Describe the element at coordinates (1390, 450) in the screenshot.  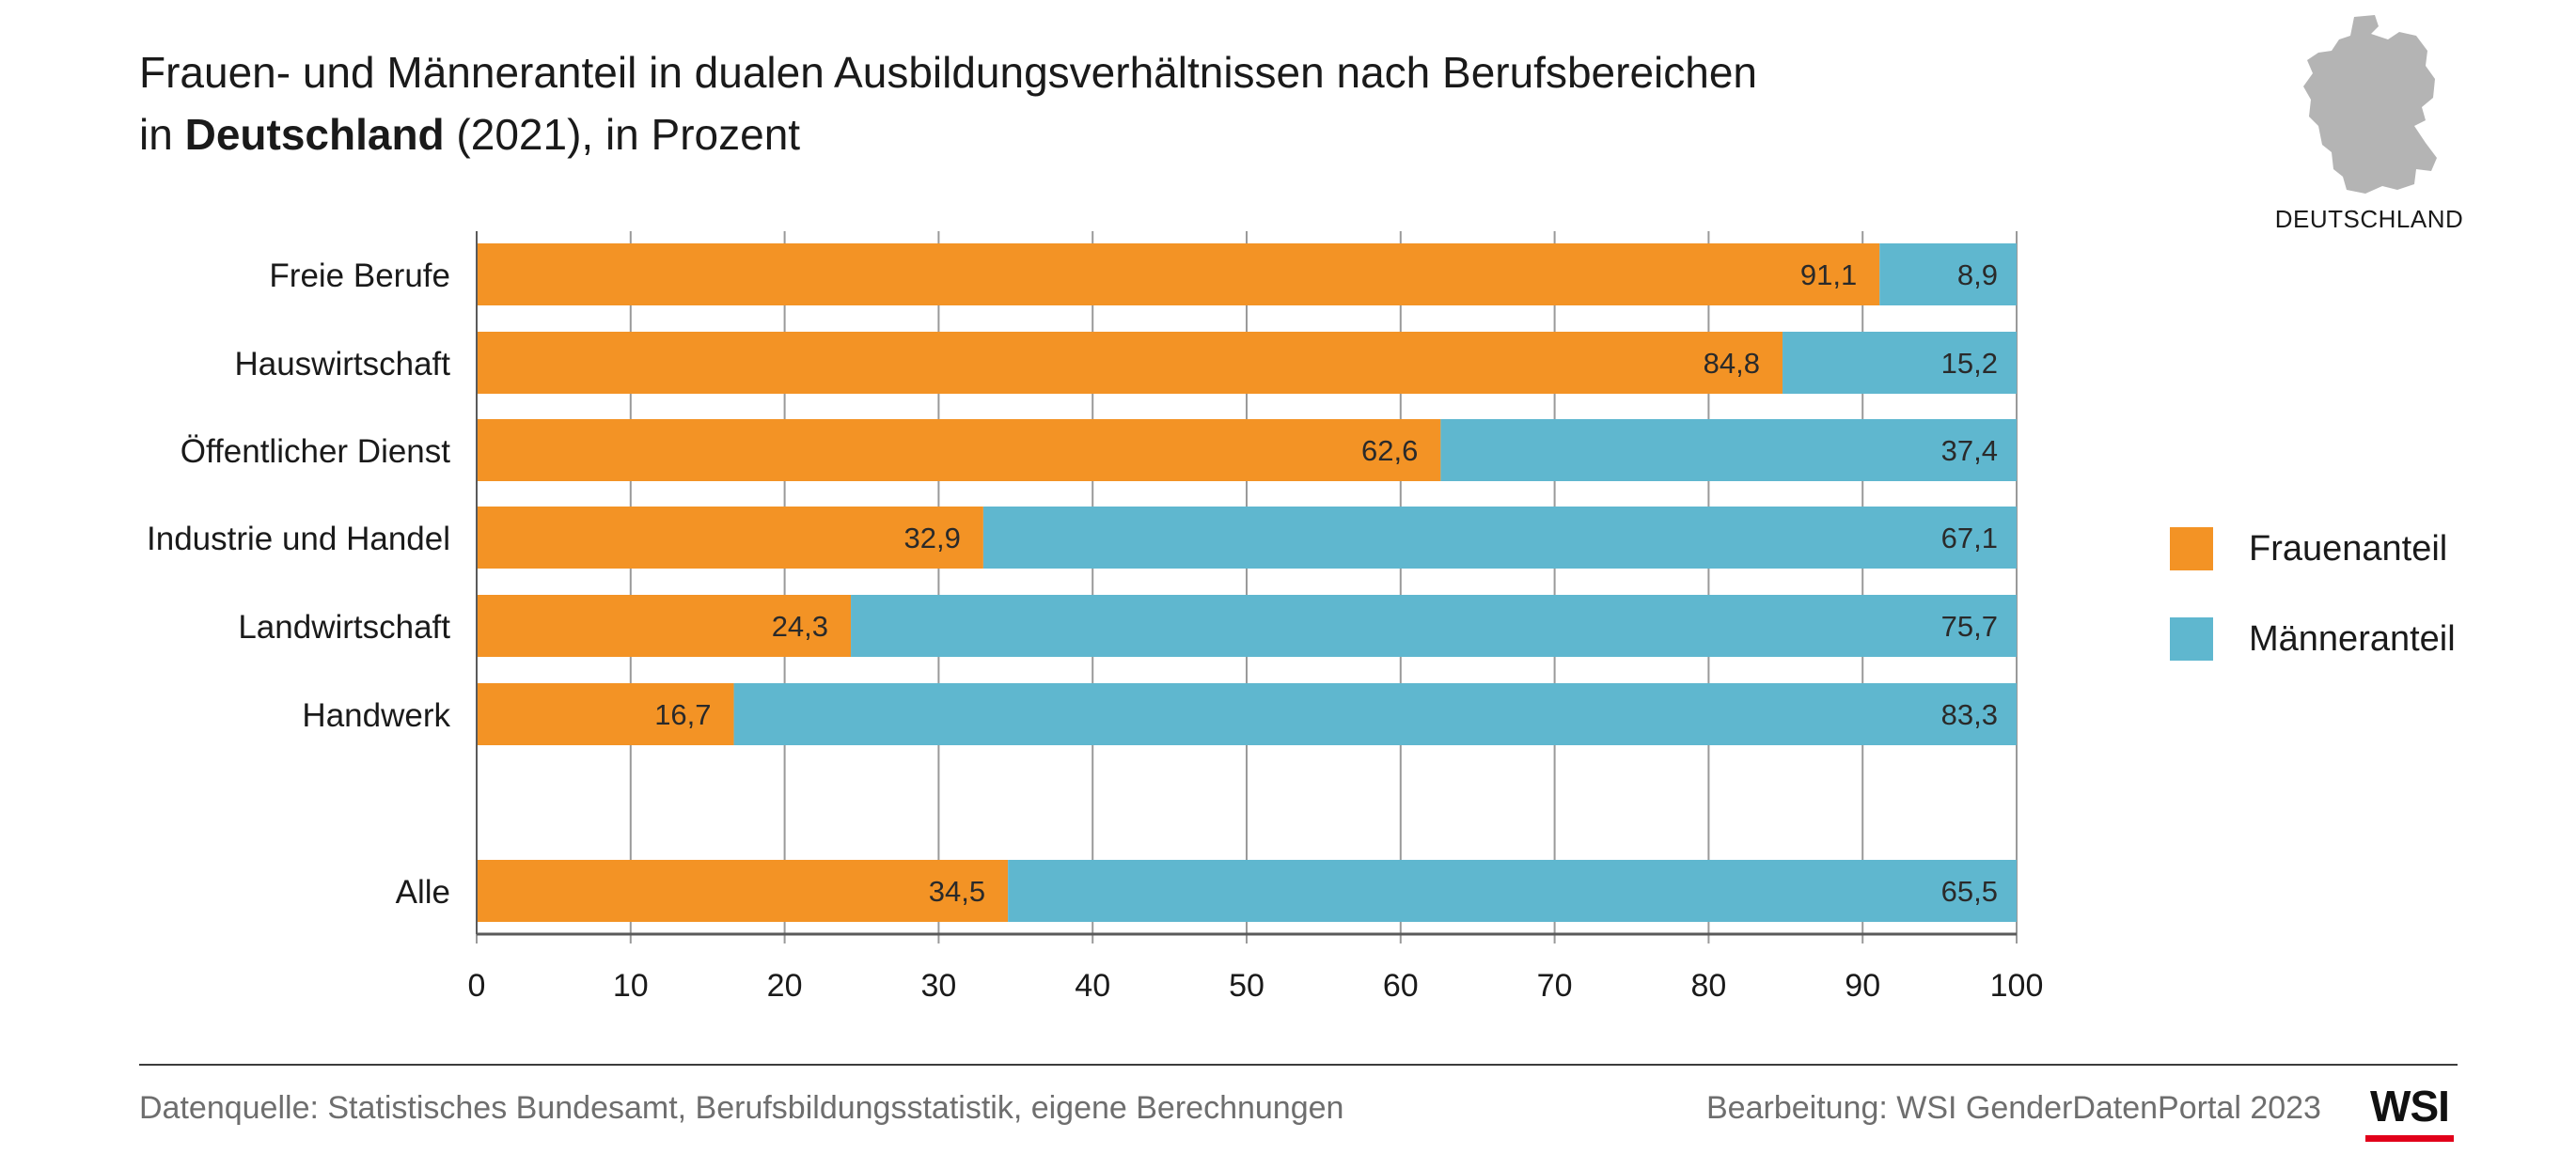
I see `value-label-frauenanteil-oeffentlicher-dienst: 62,6` at that location.